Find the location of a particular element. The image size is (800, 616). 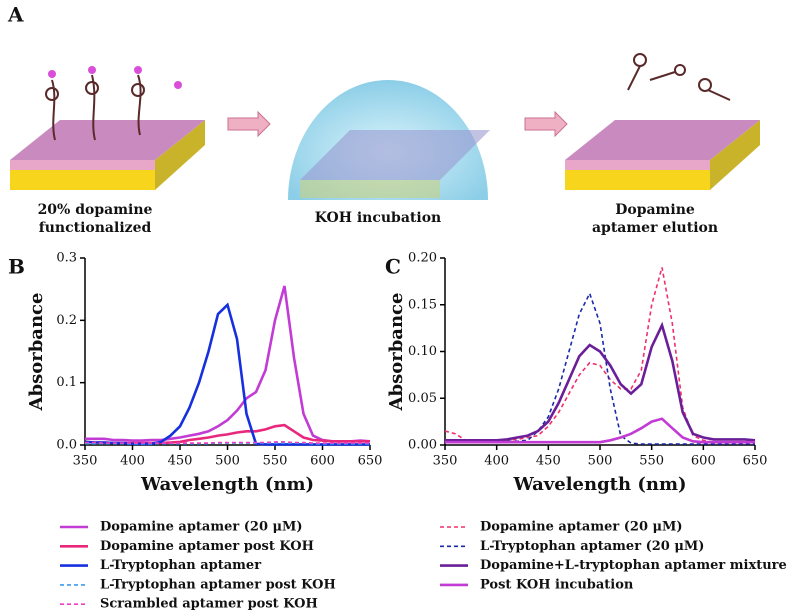

panel-label: B is located at coordinates (16, 267).